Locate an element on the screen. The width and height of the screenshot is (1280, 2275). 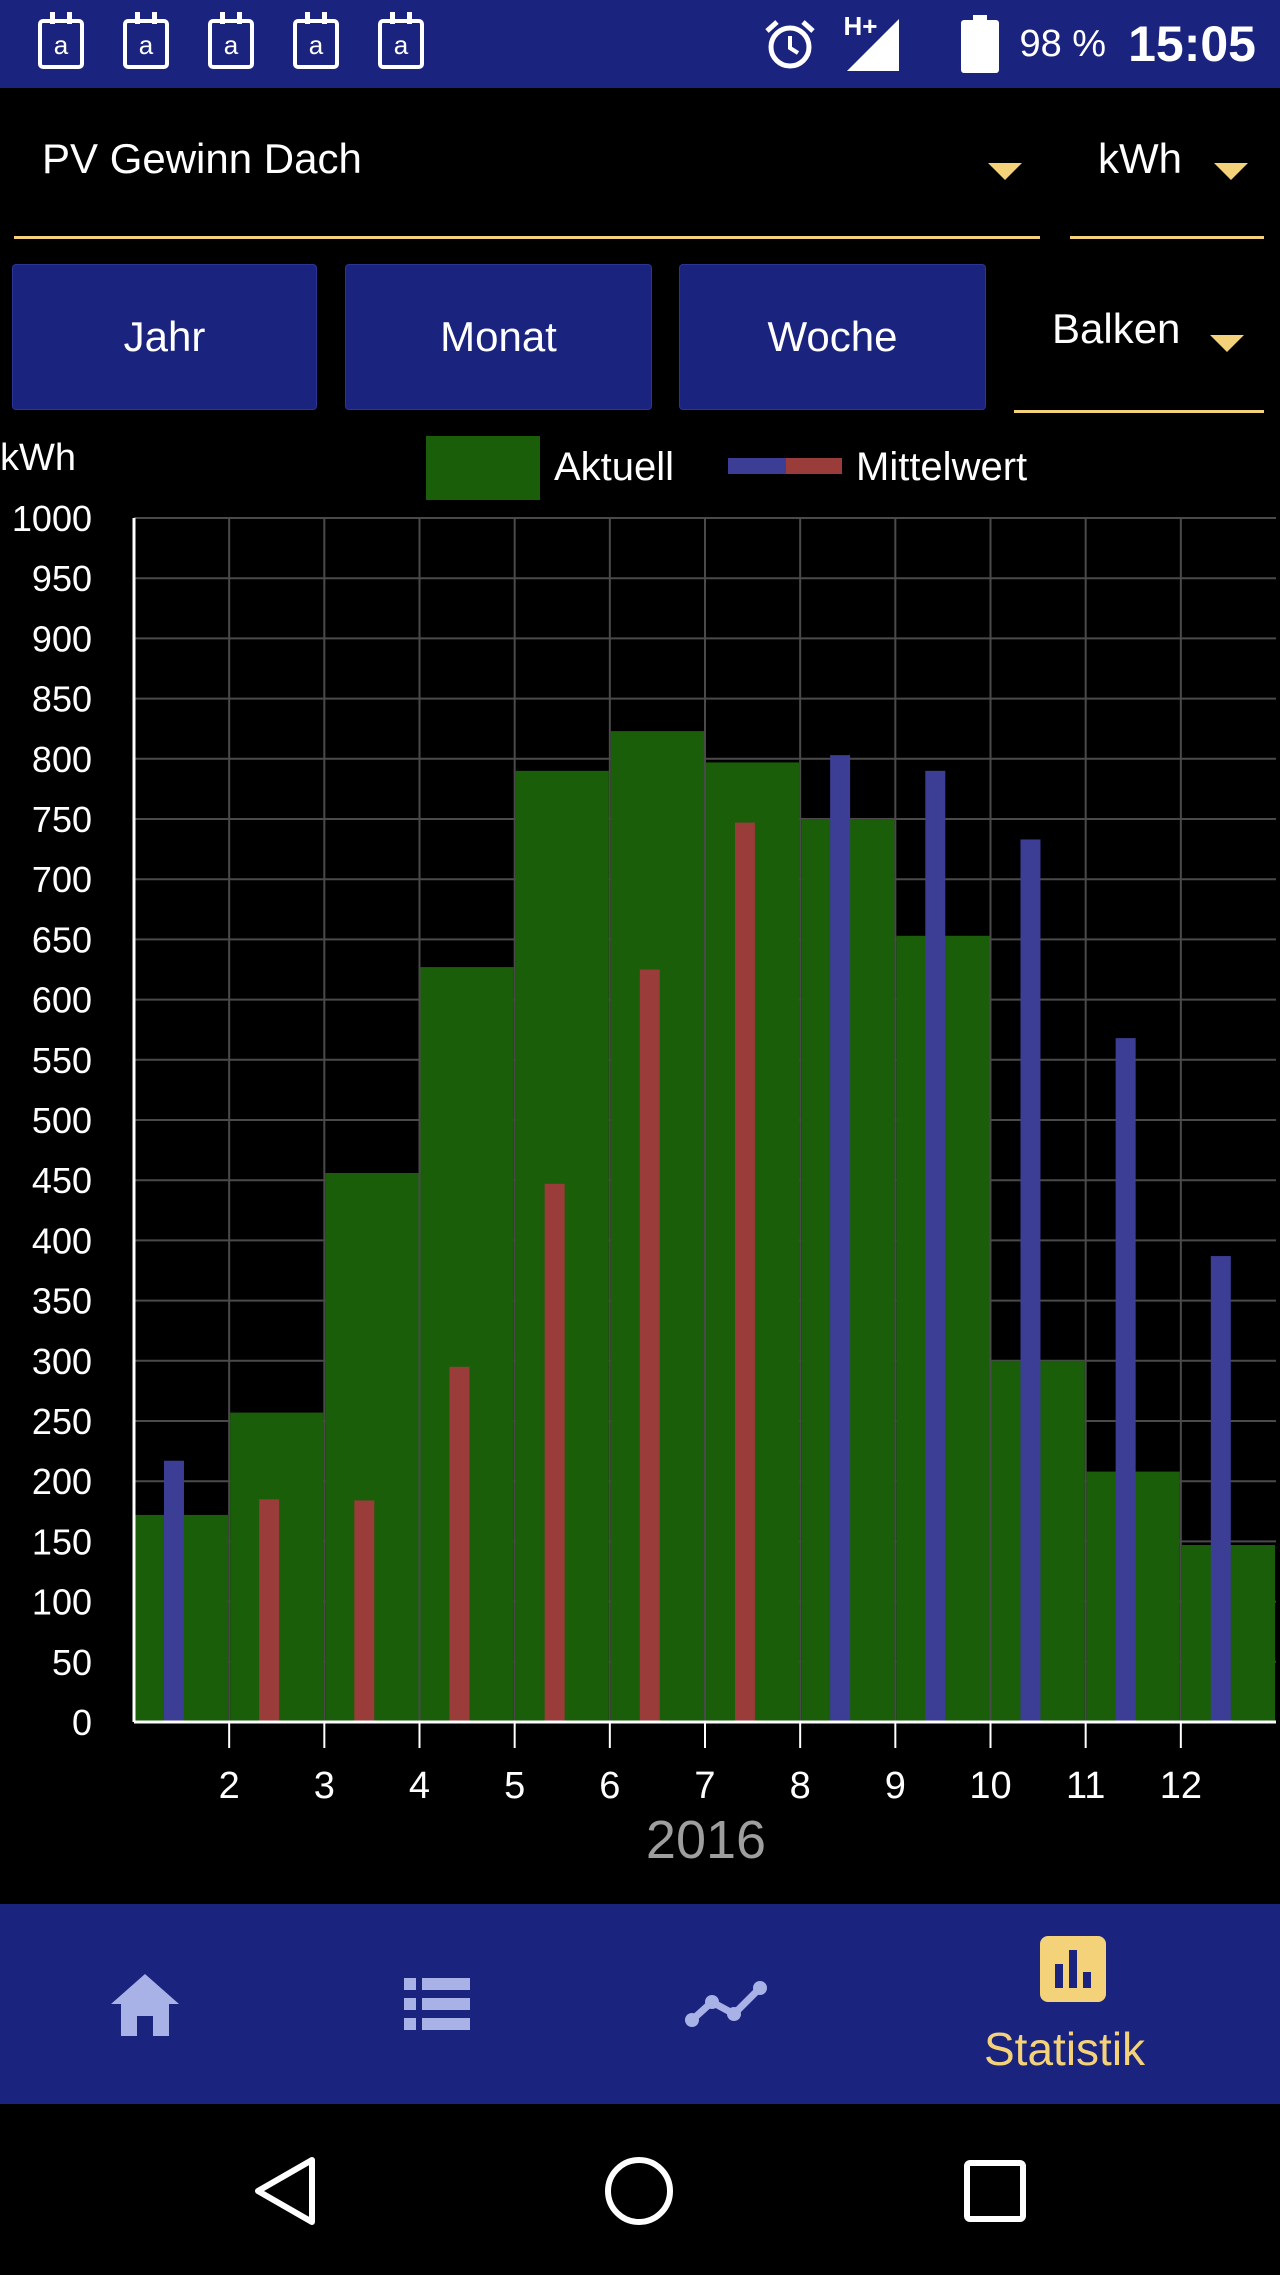
chart-style-value: Balken is located at coordinates (1116, 328).